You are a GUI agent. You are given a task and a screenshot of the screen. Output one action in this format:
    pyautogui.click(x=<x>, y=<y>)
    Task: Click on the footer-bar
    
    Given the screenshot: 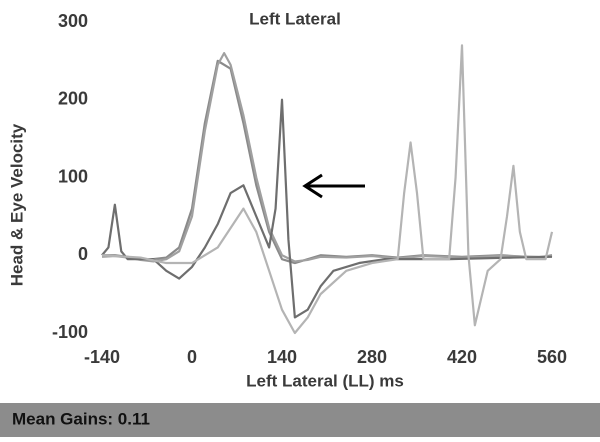 What is the action you would take?
    pyautogui.click(x=300, y=420)
    